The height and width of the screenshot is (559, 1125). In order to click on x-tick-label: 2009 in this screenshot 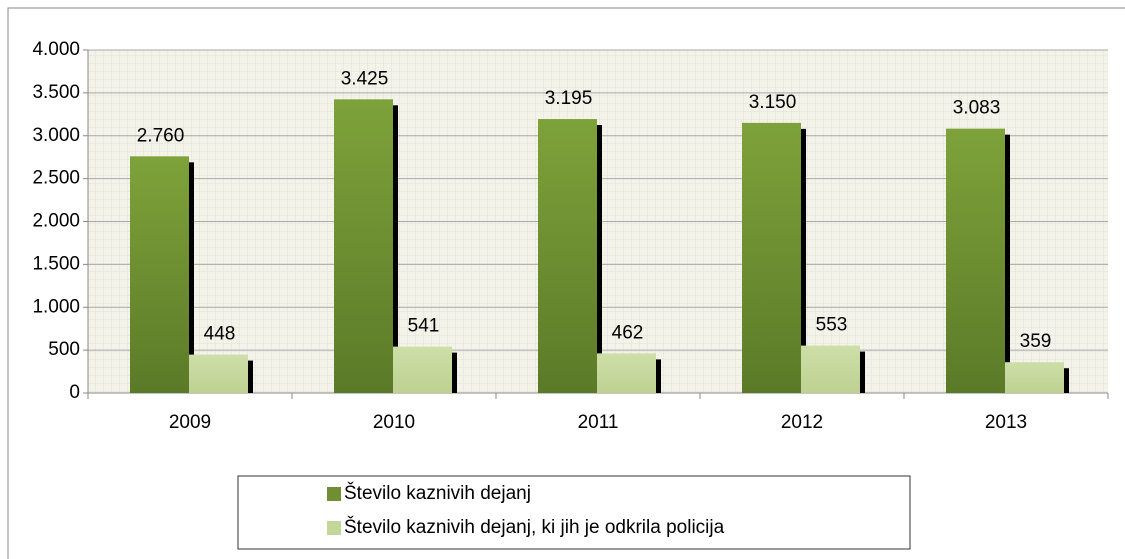, I will do `click(190, 422)`.